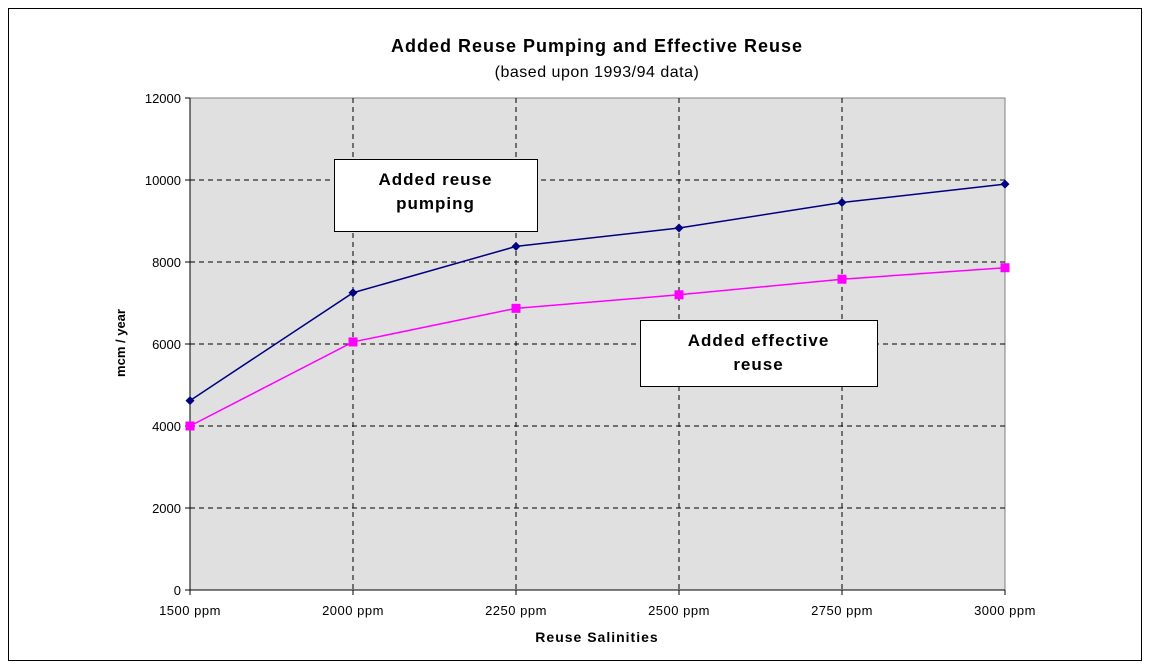  What do you see at coordinates (166, 508) in the screenshot?
I see `y-tick-label: 2000` at bounding box center [166, 508].